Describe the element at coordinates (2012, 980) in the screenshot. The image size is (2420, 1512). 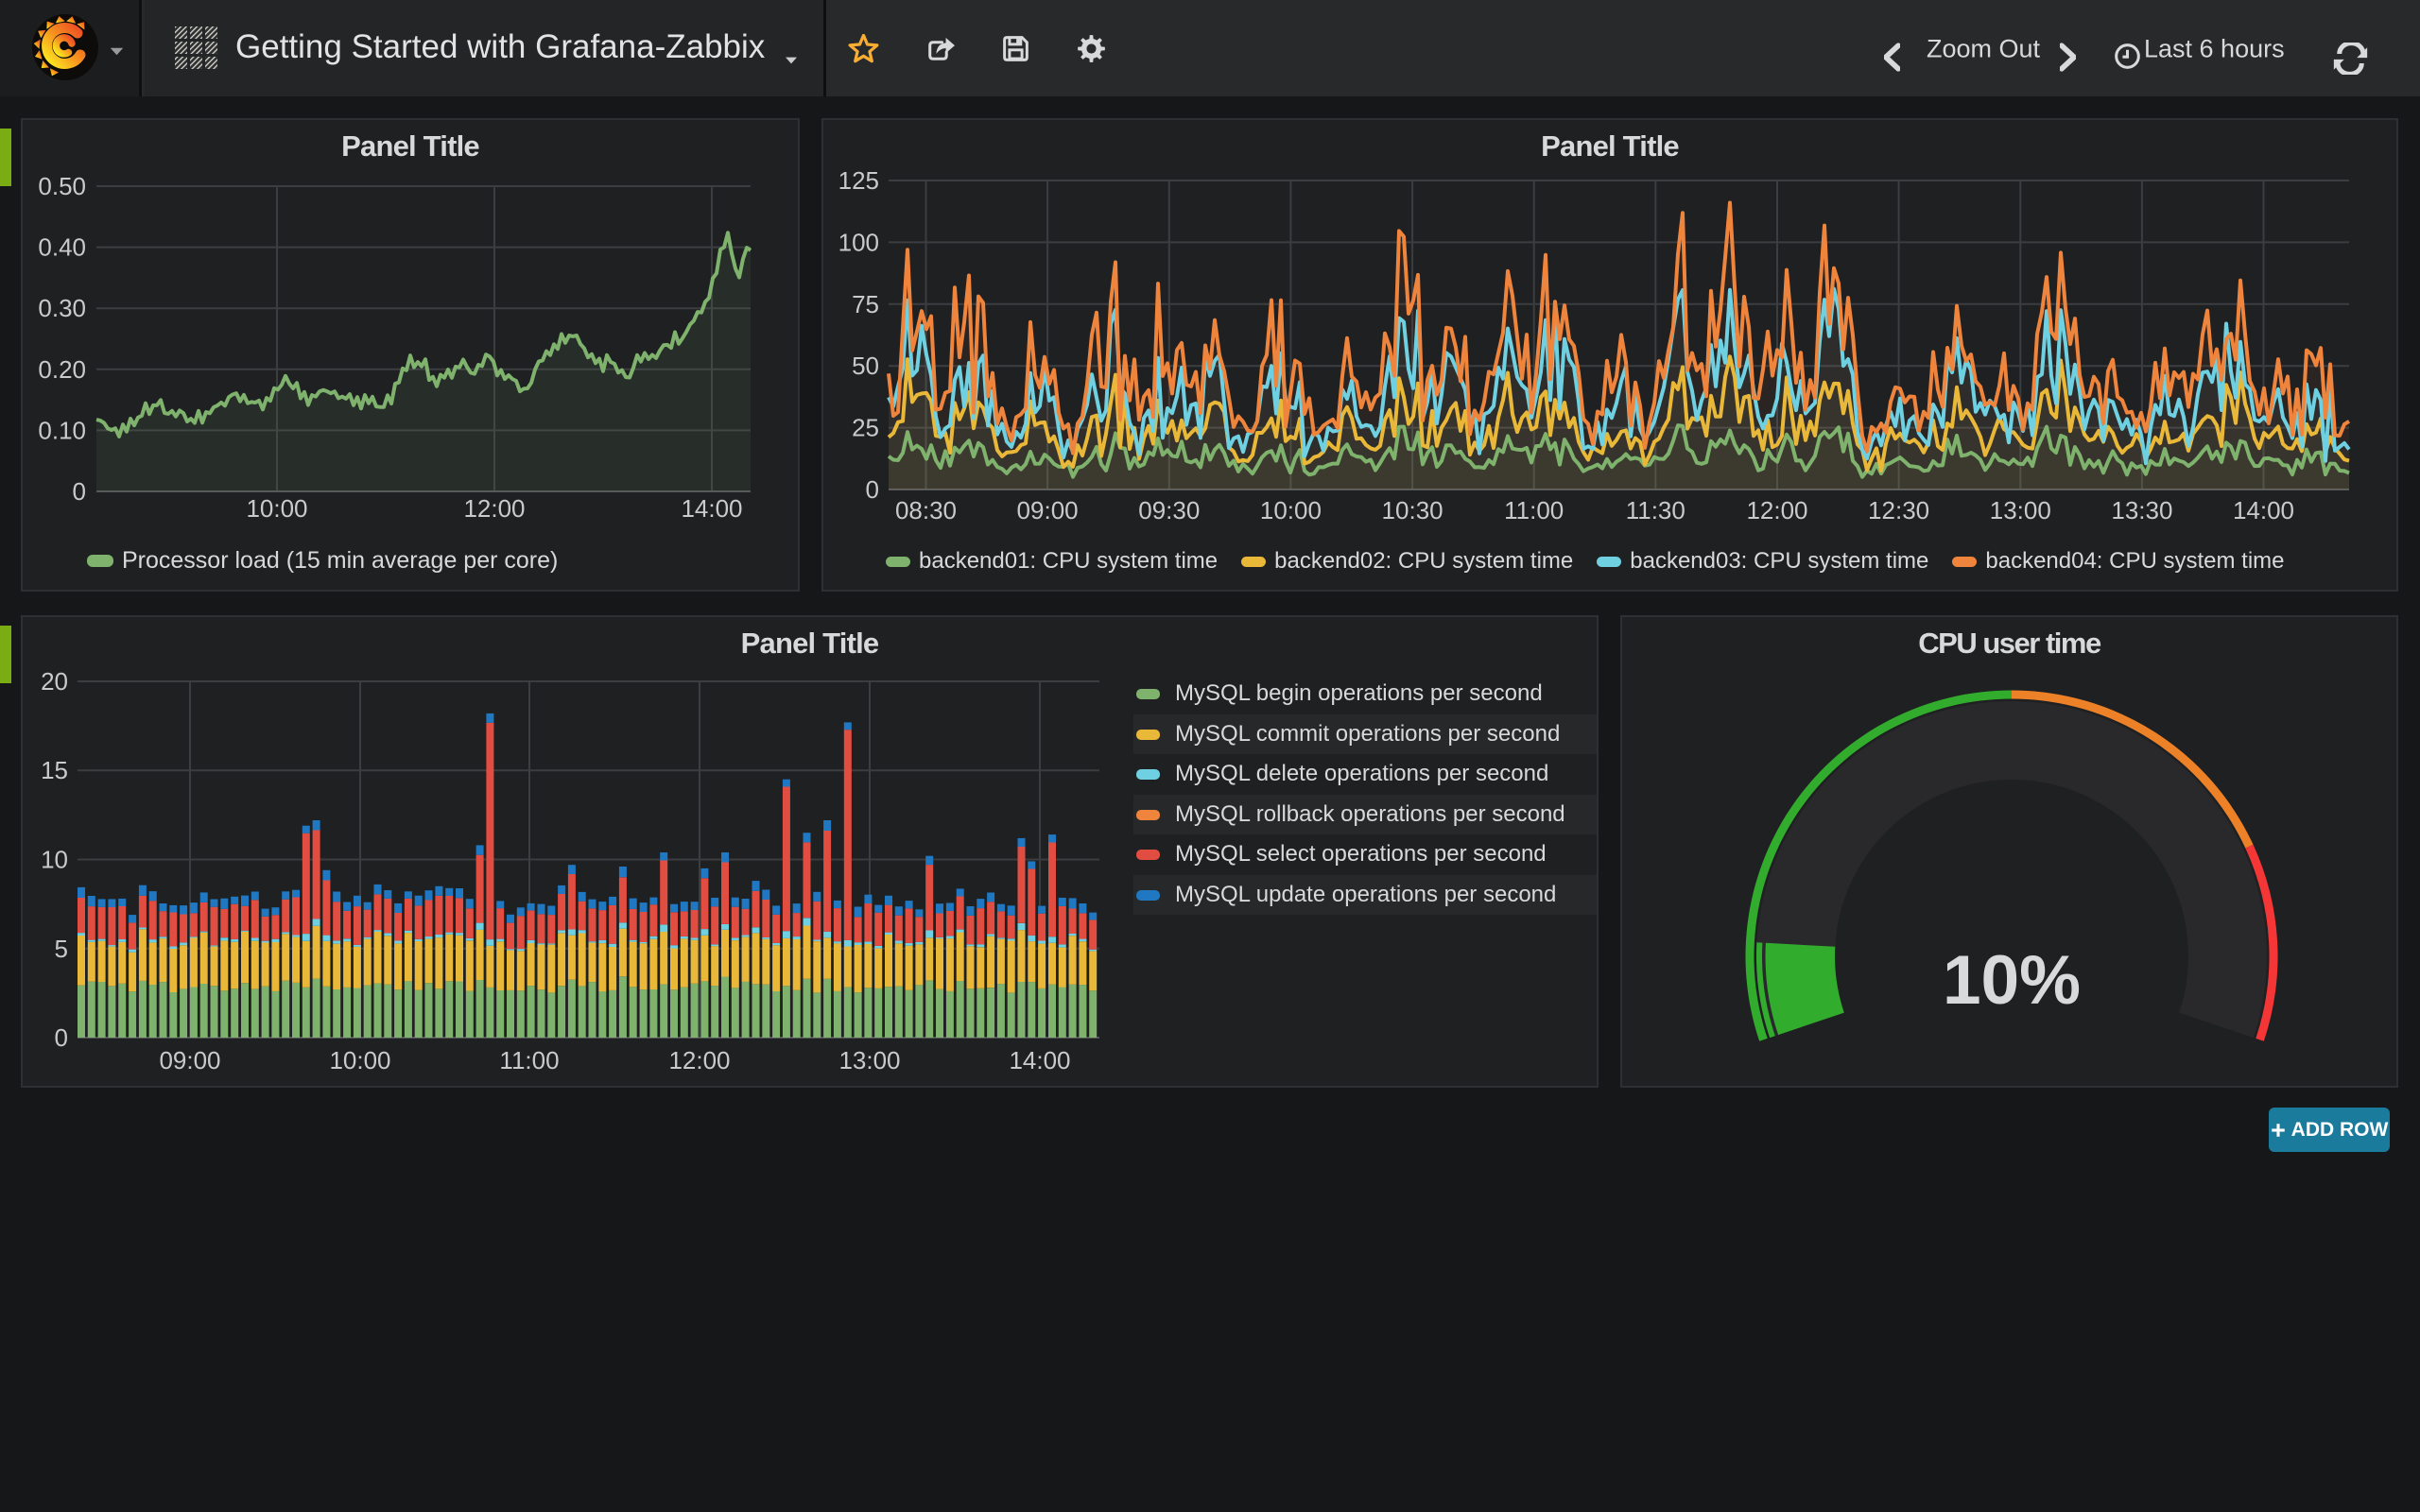
I see `svg-text: 10%` at that location.